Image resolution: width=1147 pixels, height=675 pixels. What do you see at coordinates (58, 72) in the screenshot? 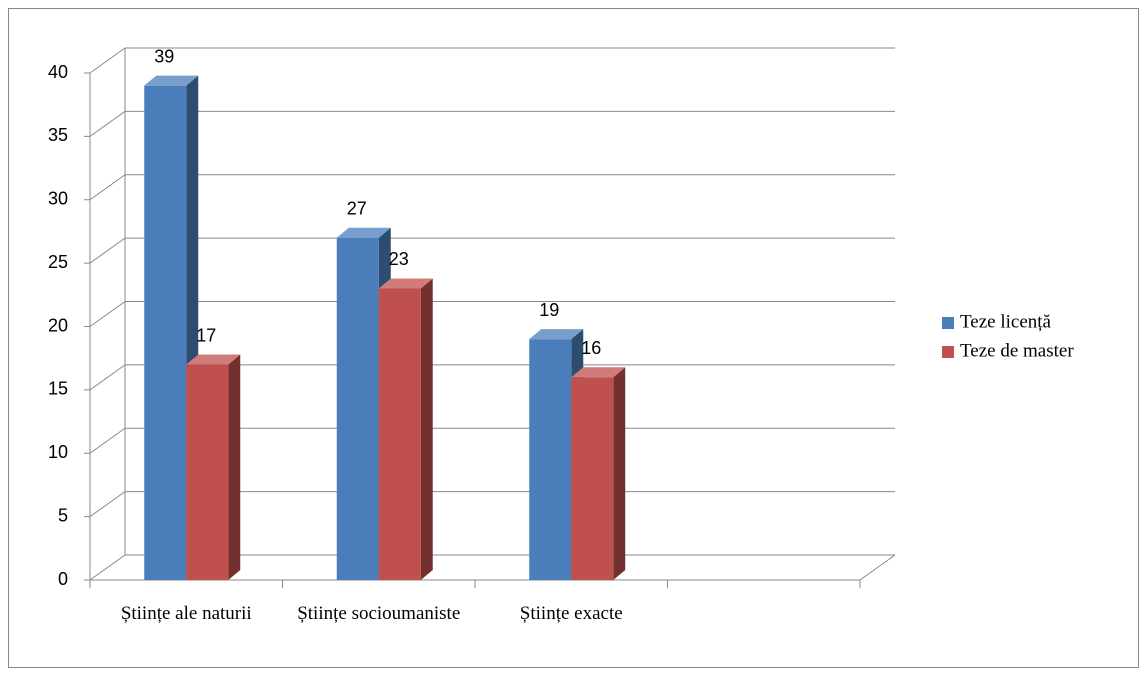
I see `y-tick-label: 40` at bounding box center [58, 72].